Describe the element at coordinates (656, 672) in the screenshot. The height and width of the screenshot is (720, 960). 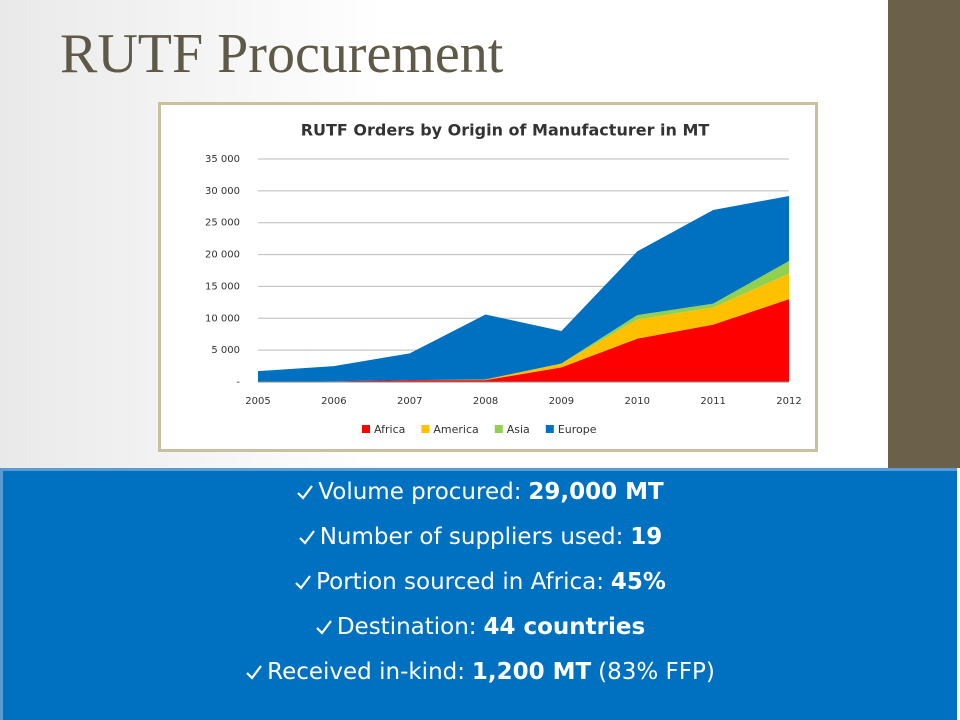
I see `bullet-suffix: (83% FFP)` at that location.